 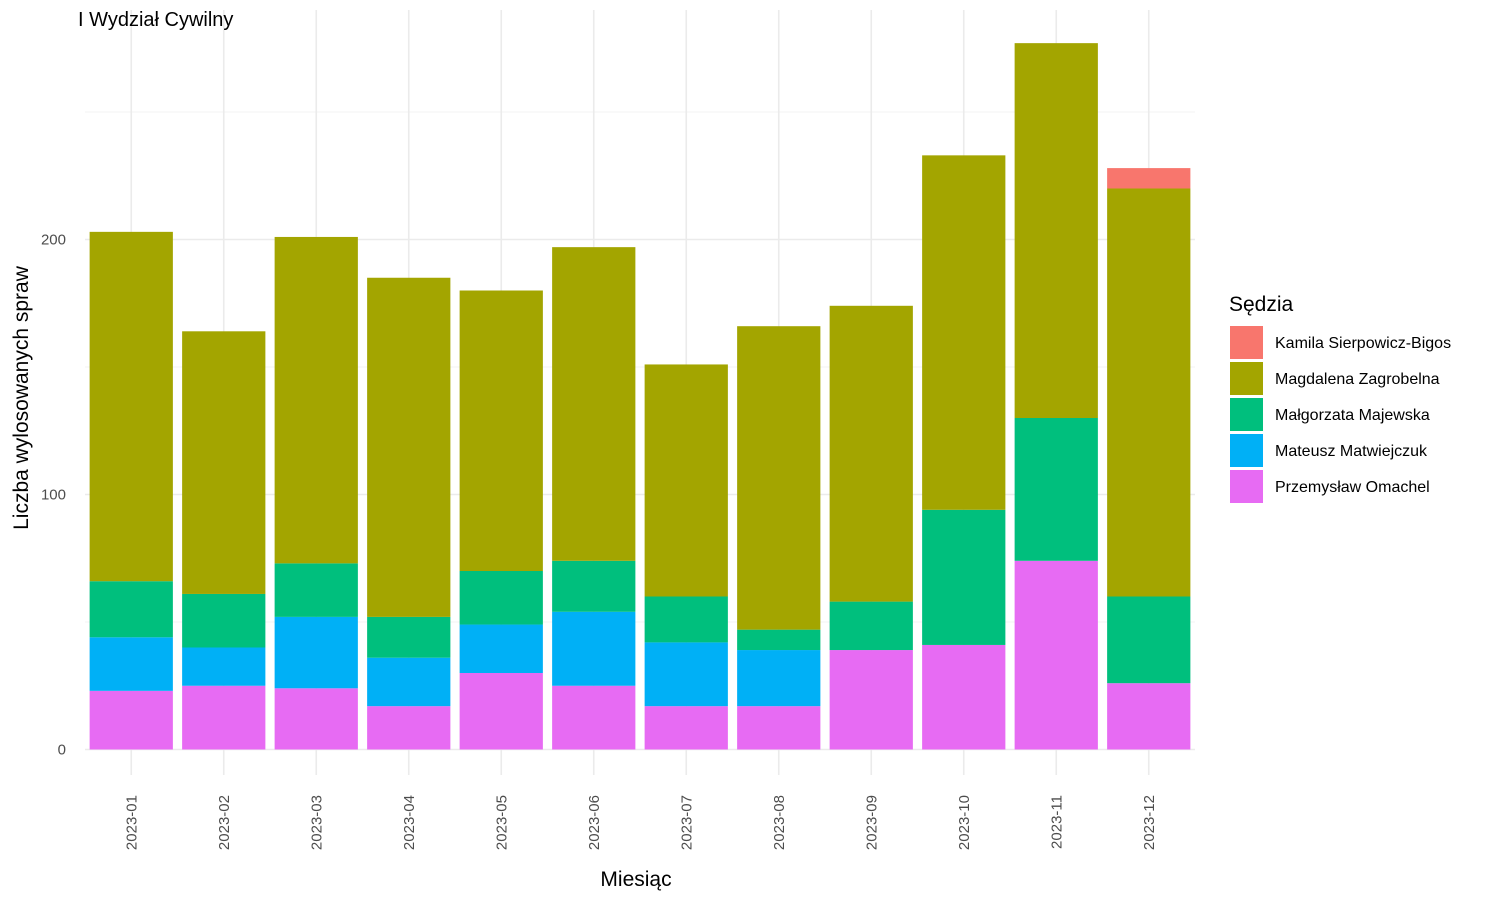 What do you see at coordinates (1149, 822) in the screenshot?
I see `x-tick-label: 2023-12` at bounding box center [1149, 822].